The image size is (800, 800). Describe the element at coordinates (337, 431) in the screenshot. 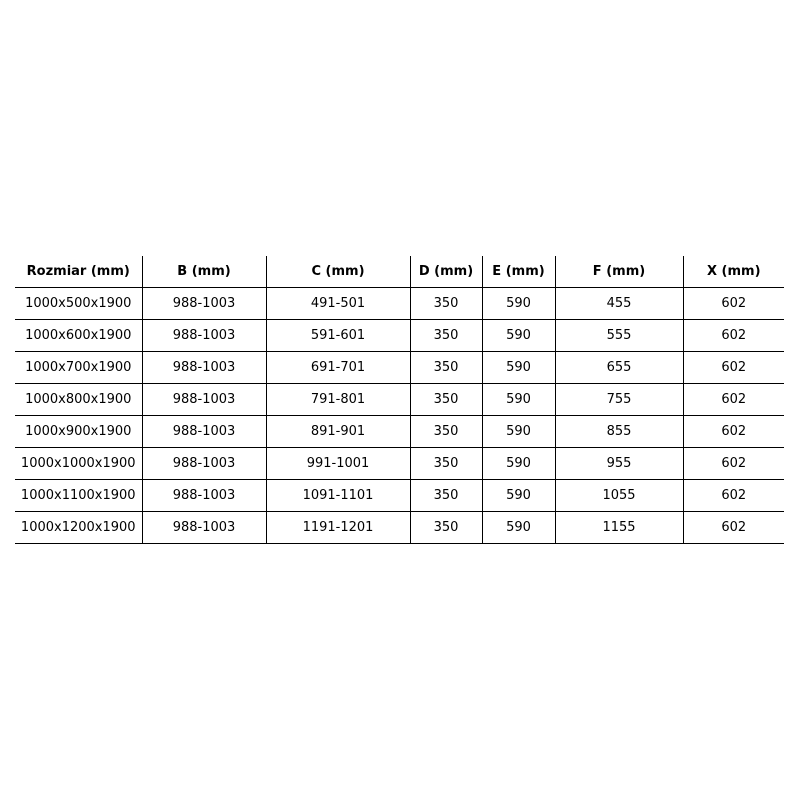

I see `table-cell: 891-901` at that location.